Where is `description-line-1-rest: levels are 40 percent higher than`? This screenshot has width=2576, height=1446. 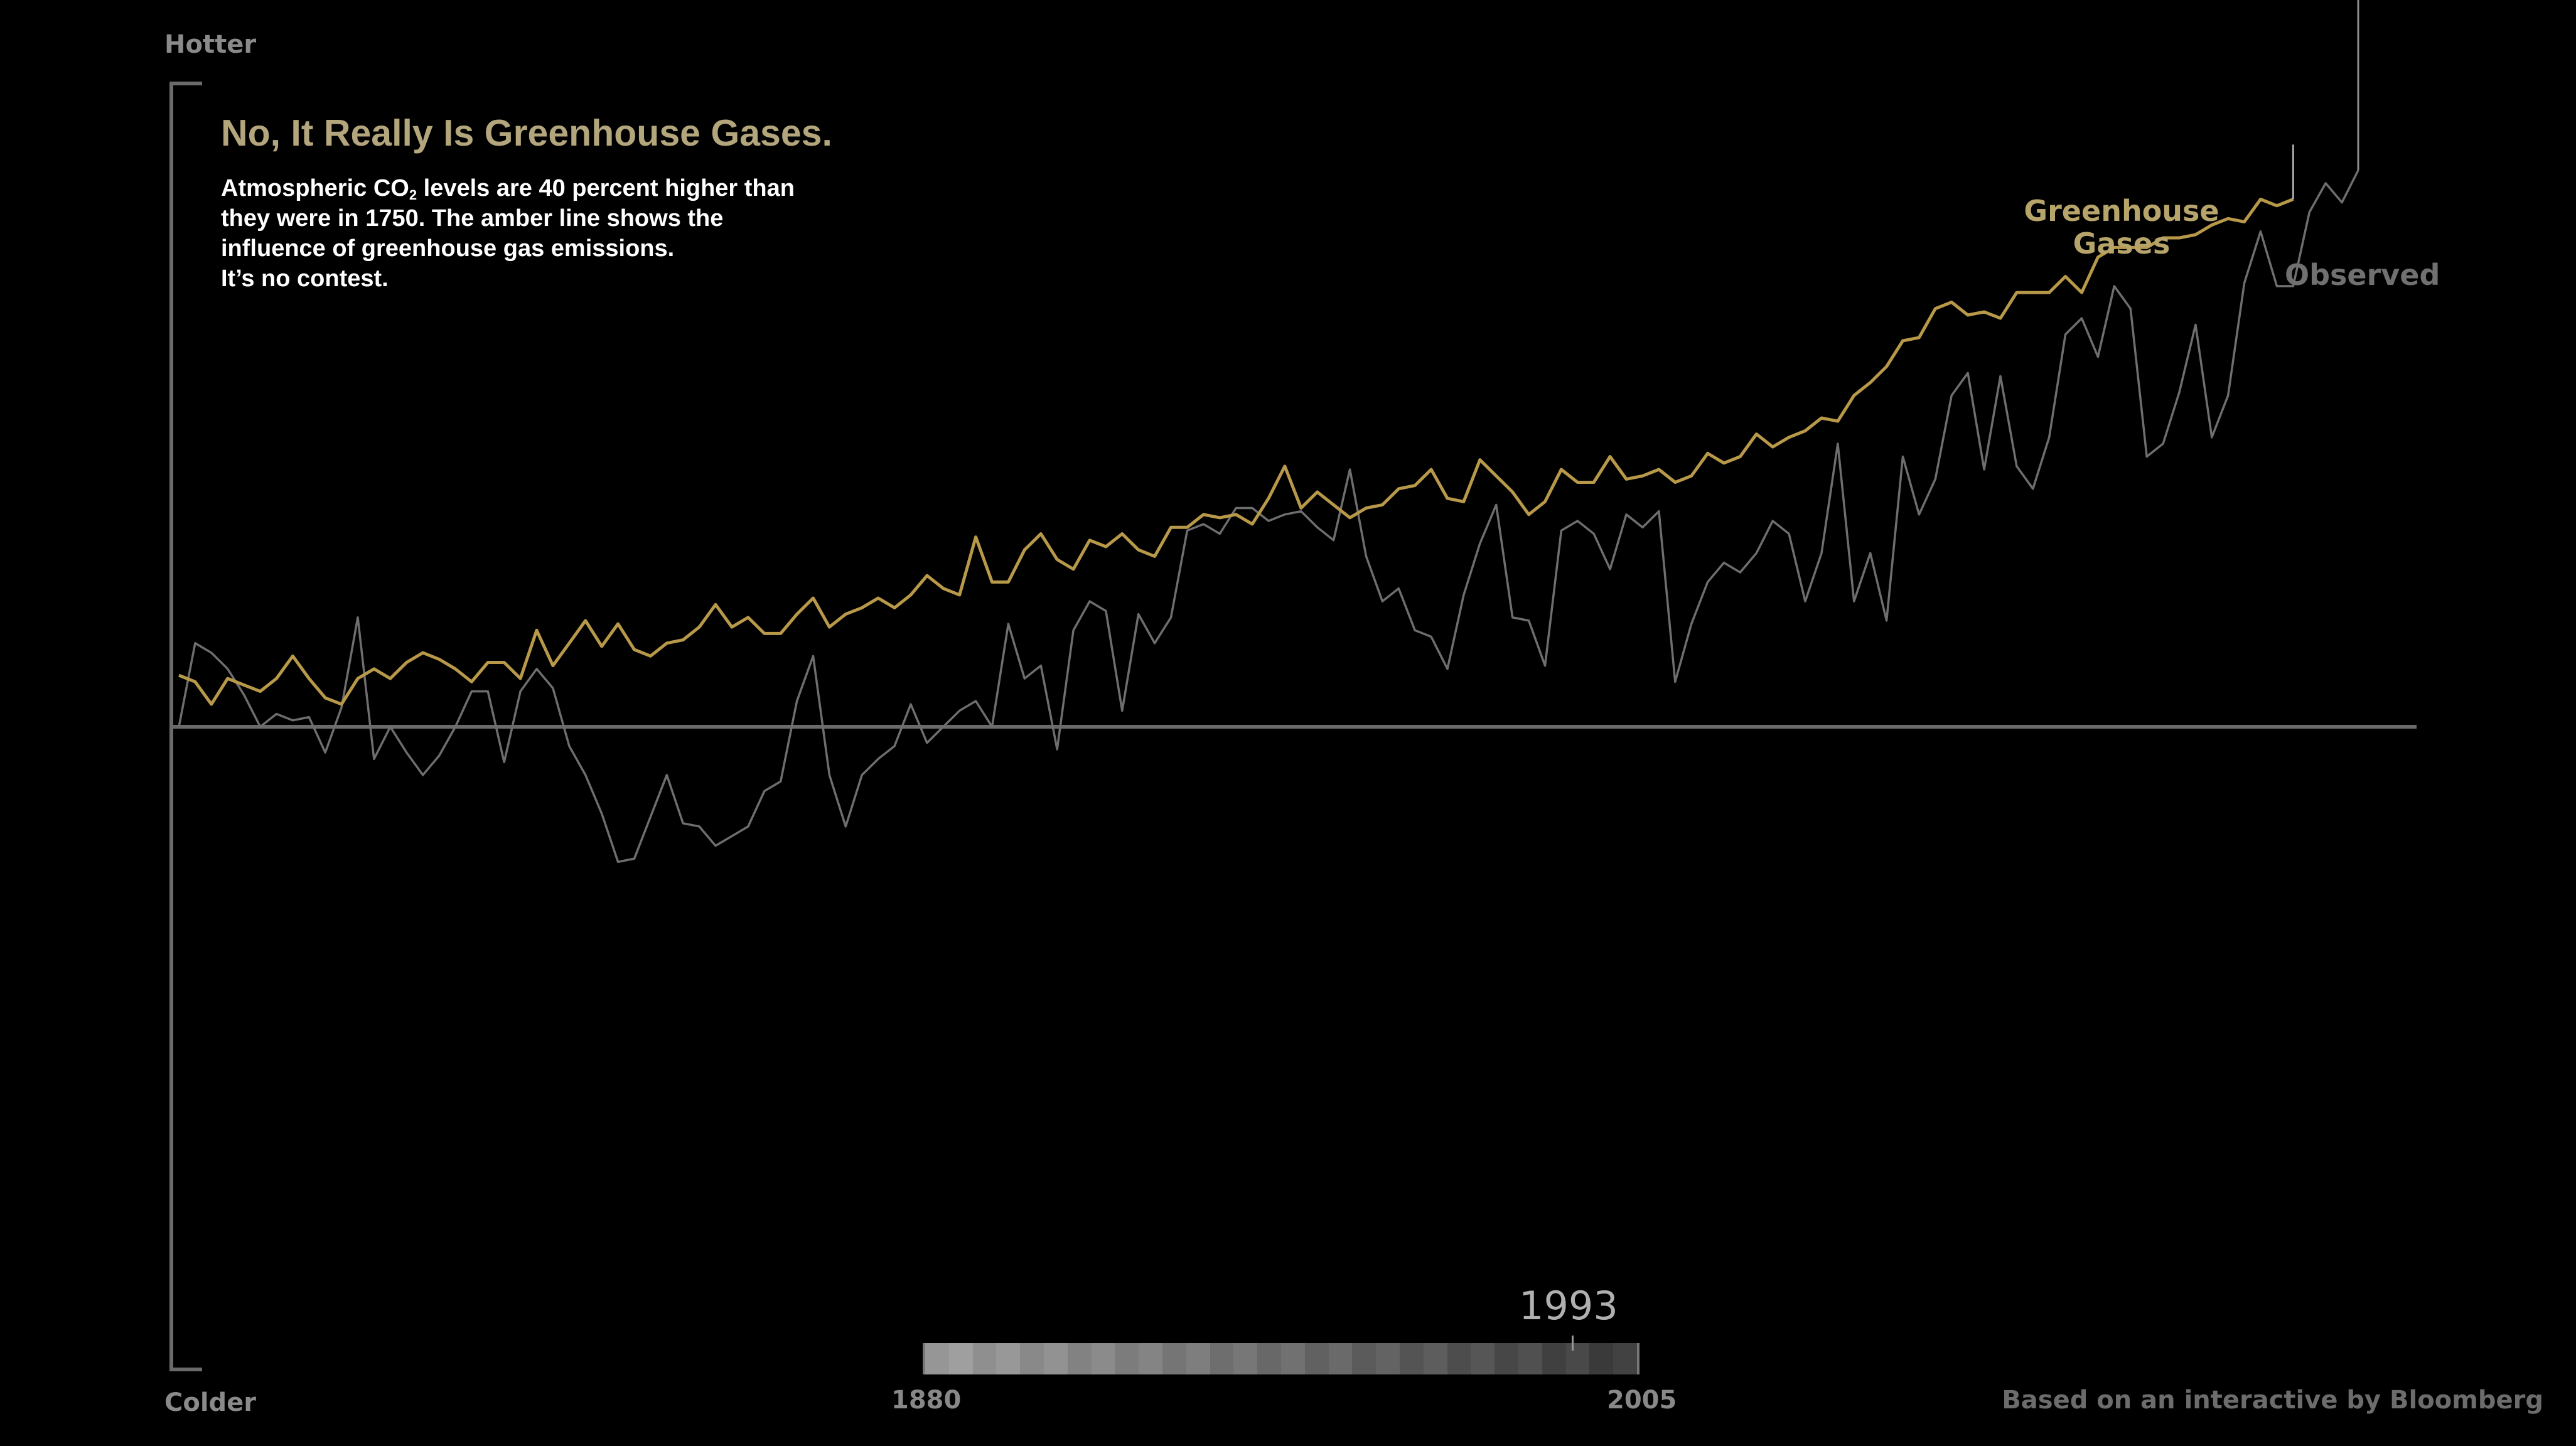 description-line-1-rest: levels are 40 percent higher than is located at coordinates (606, 188).